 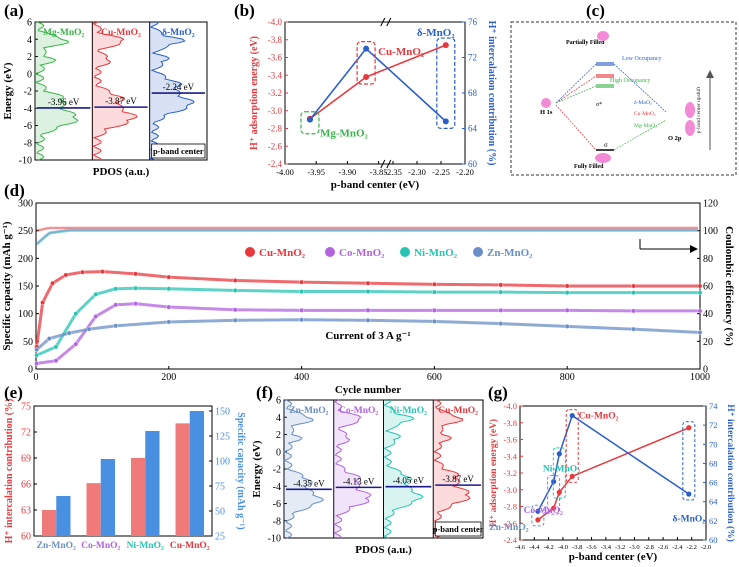 I want to click on panel-d-ce-line, so click(x=367, y=237).